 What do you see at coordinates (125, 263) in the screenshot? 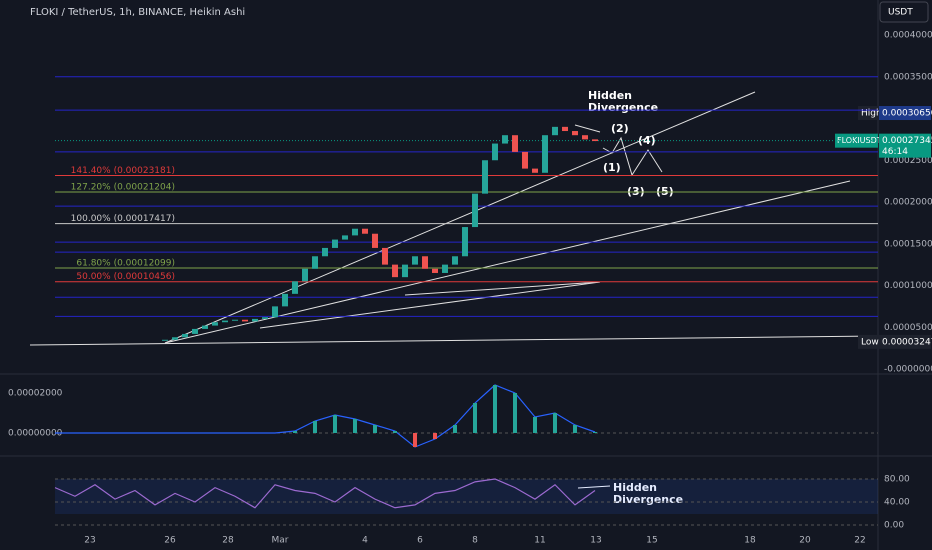
I see `fib-label: 61.80% (0.00012099)` at bounding box center [125, 263].